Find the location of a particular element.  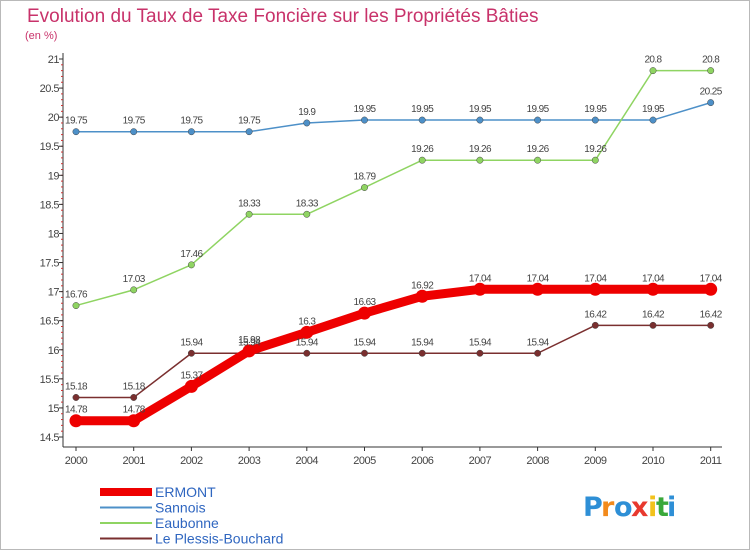

logo-letter: o is located at coordinates (623, 507).